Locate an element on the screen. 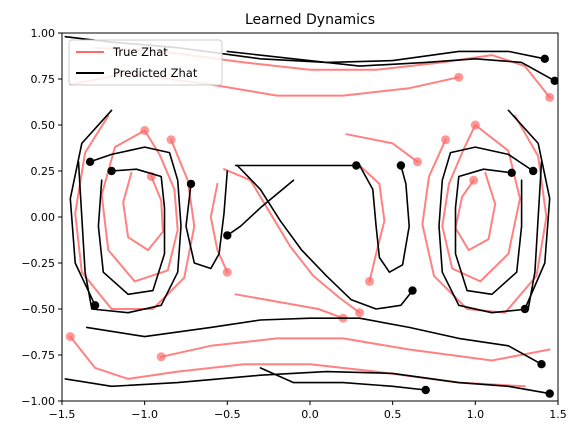 This screenshot has width=579, height=435. x-axis: −1.5 −1.0 −0.5 0.0 0.5 1.0 1.5 is located at coordinates (308, 411).